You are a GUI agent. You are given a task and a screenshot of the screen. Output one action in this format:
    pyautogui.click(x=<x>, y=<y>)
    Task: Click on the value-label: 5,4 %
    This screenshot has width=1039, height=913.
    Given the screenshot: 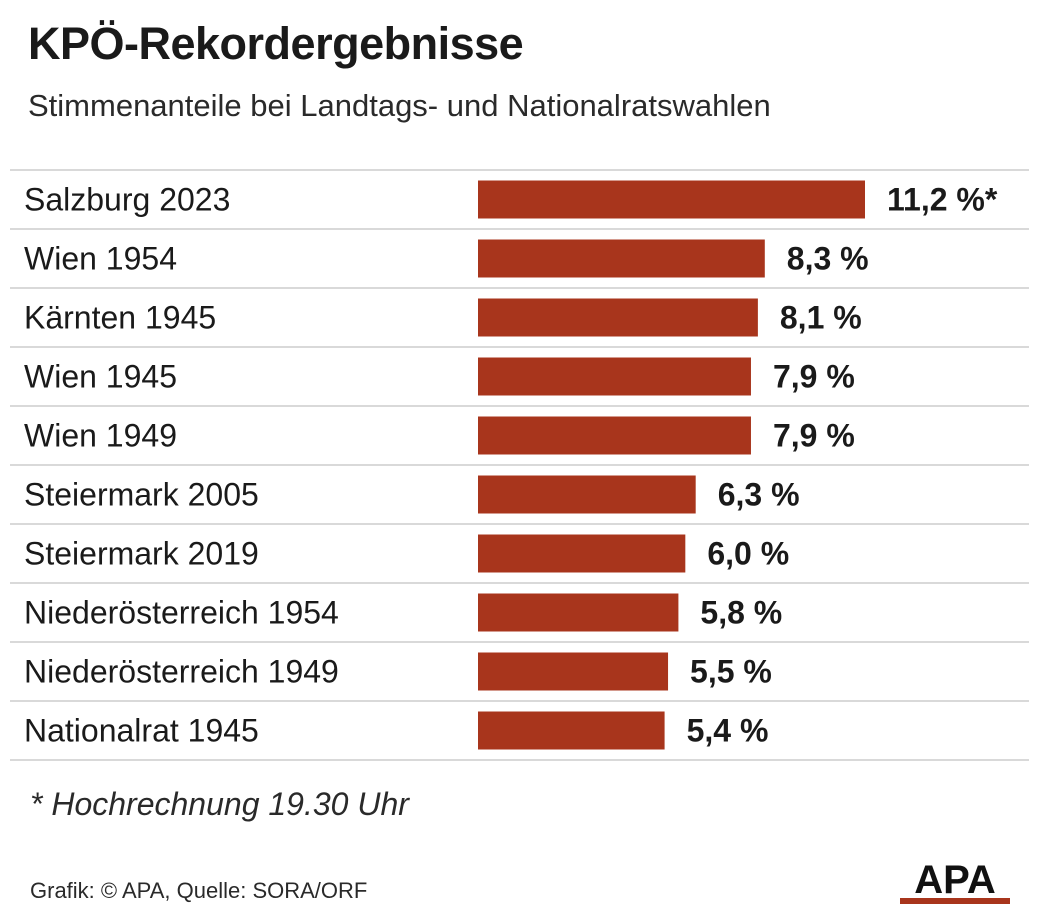 What is the action you would take?
    pyautogui.click(x=728, y=731)
    